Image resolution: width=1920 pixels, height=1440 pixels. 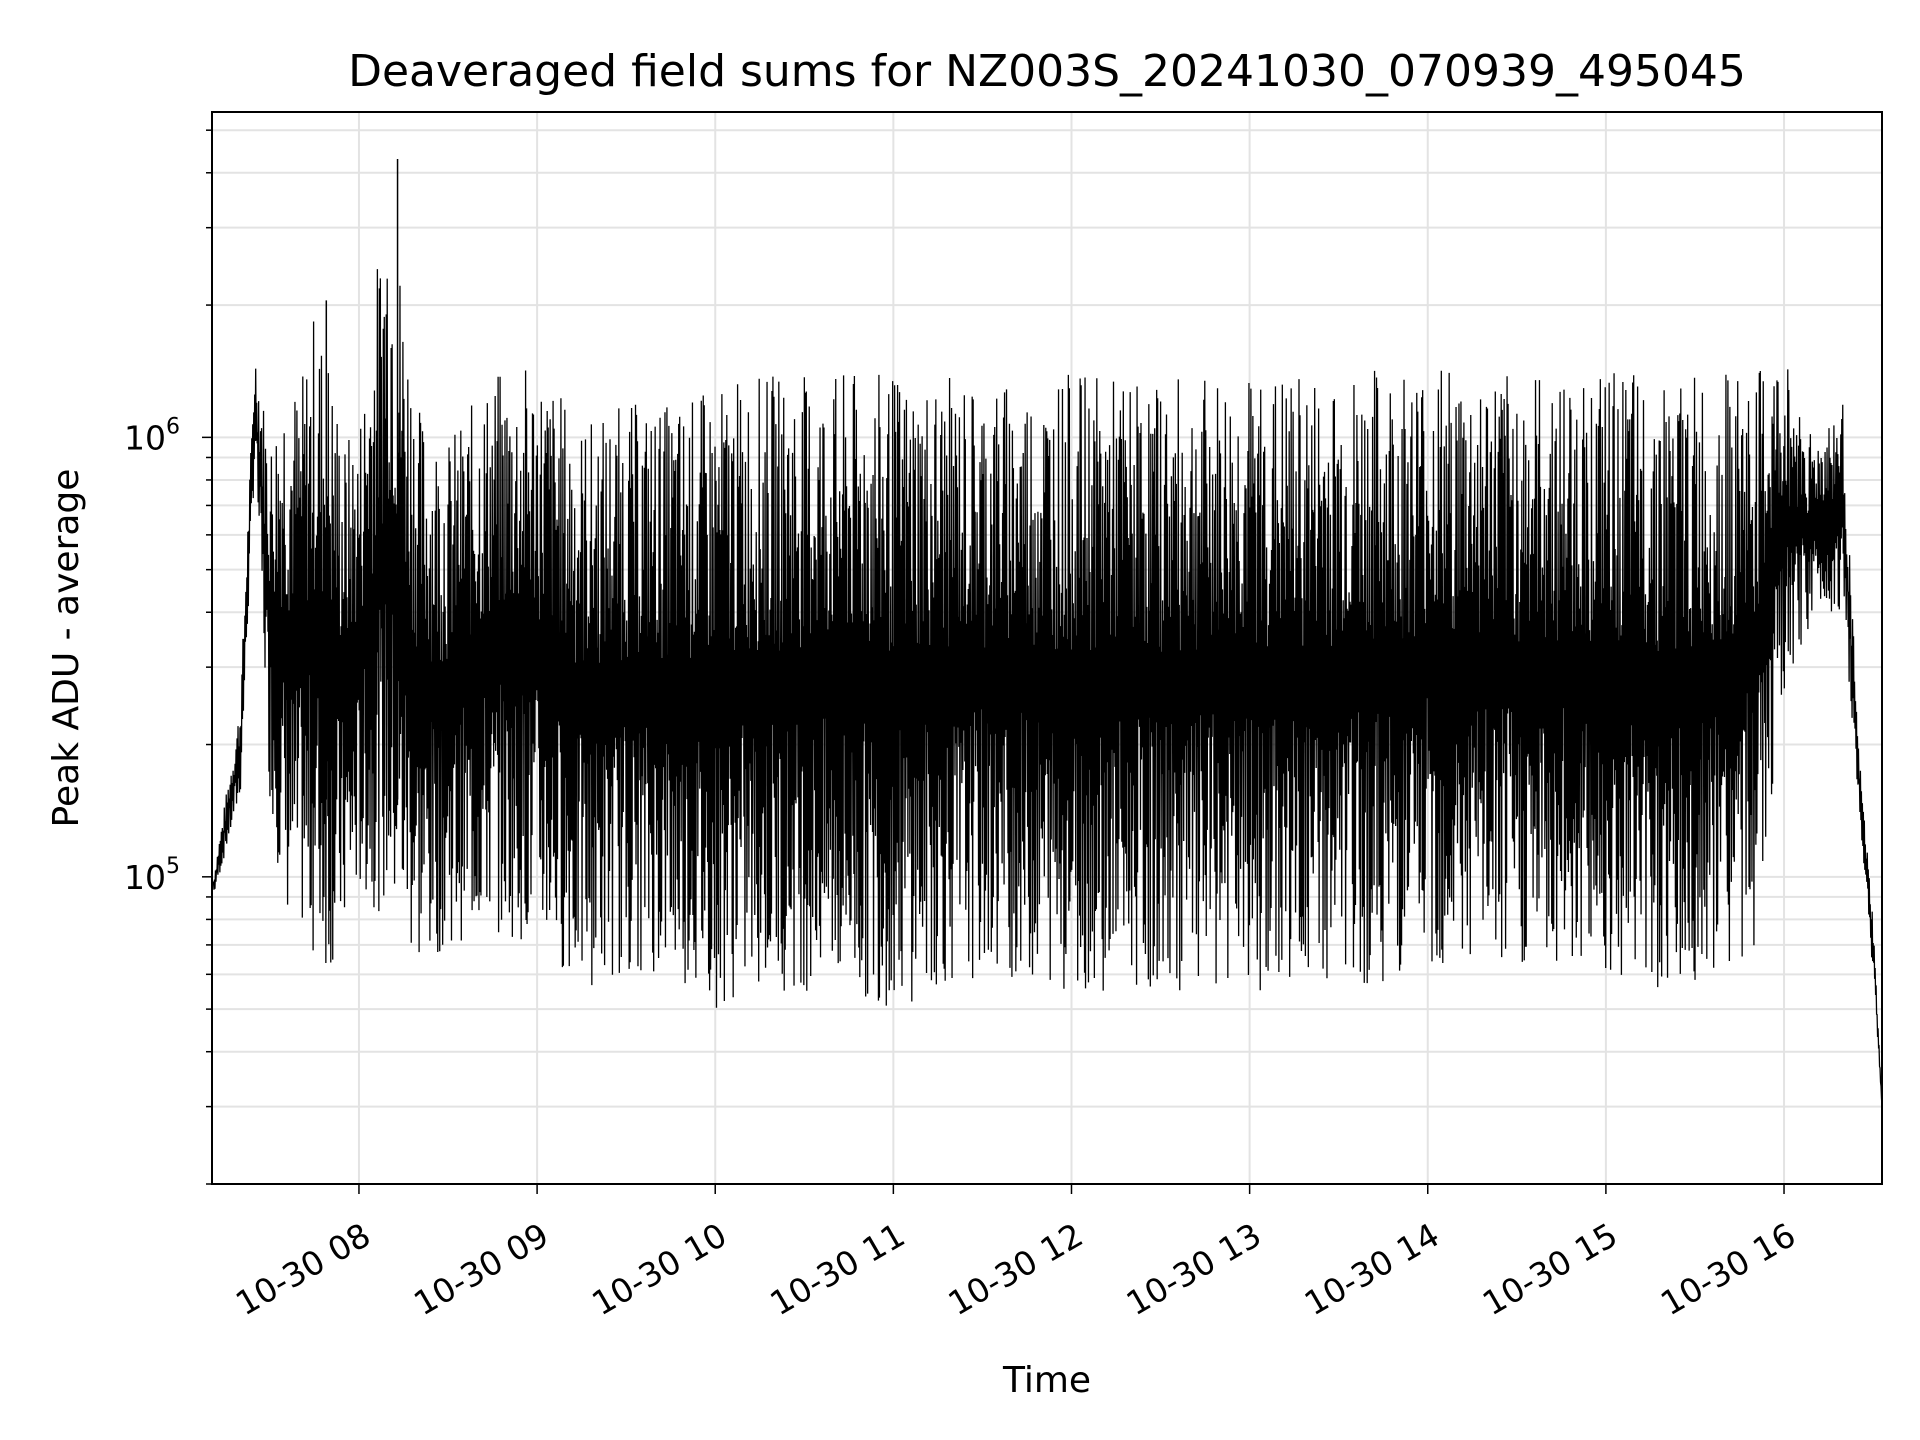 I want to click on y-axis-label: Peak ADU - average, so click(x=66, y=648).